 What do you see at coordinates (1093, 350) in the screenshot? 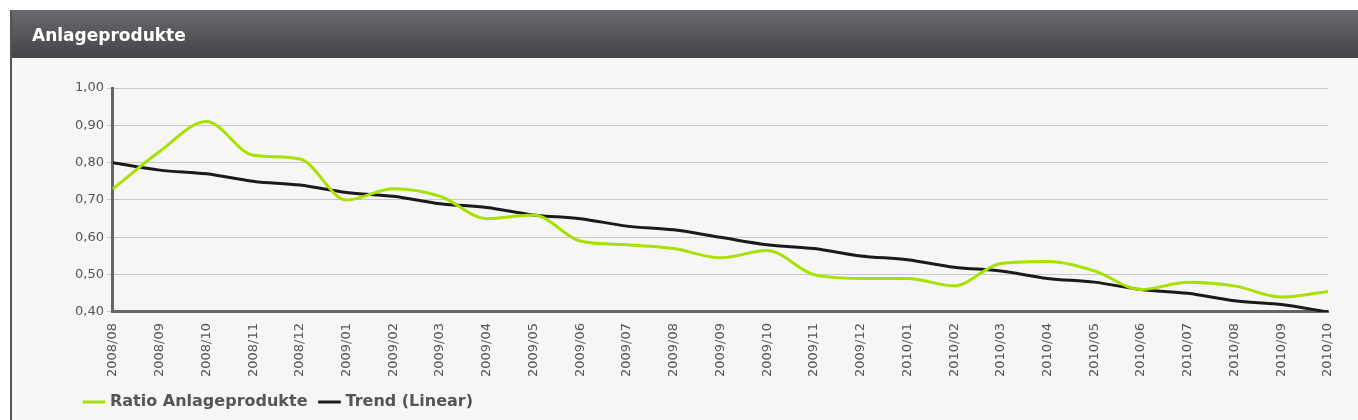
I see `x-tick-label: 2010/05` at bounding box center [1093, 350].